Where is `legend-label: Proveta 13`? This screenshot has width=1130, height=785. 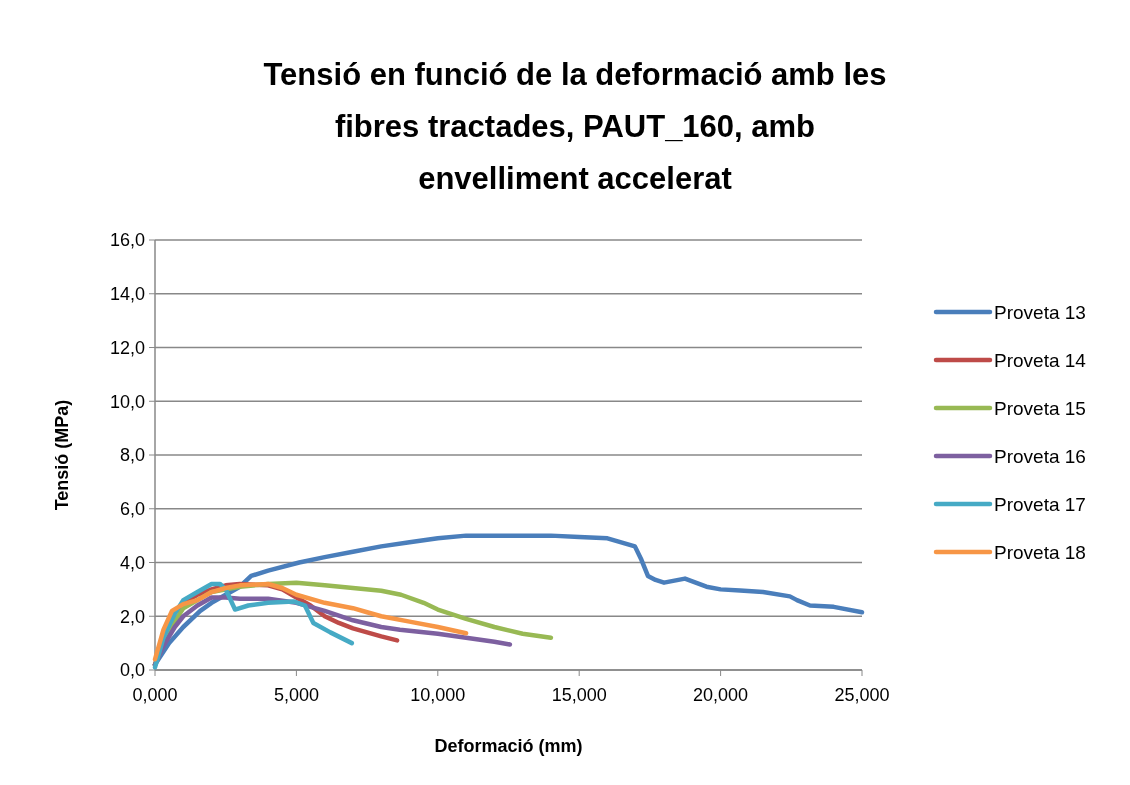
legend-label: Proveta 13 is located at coordinates (1040, 312).